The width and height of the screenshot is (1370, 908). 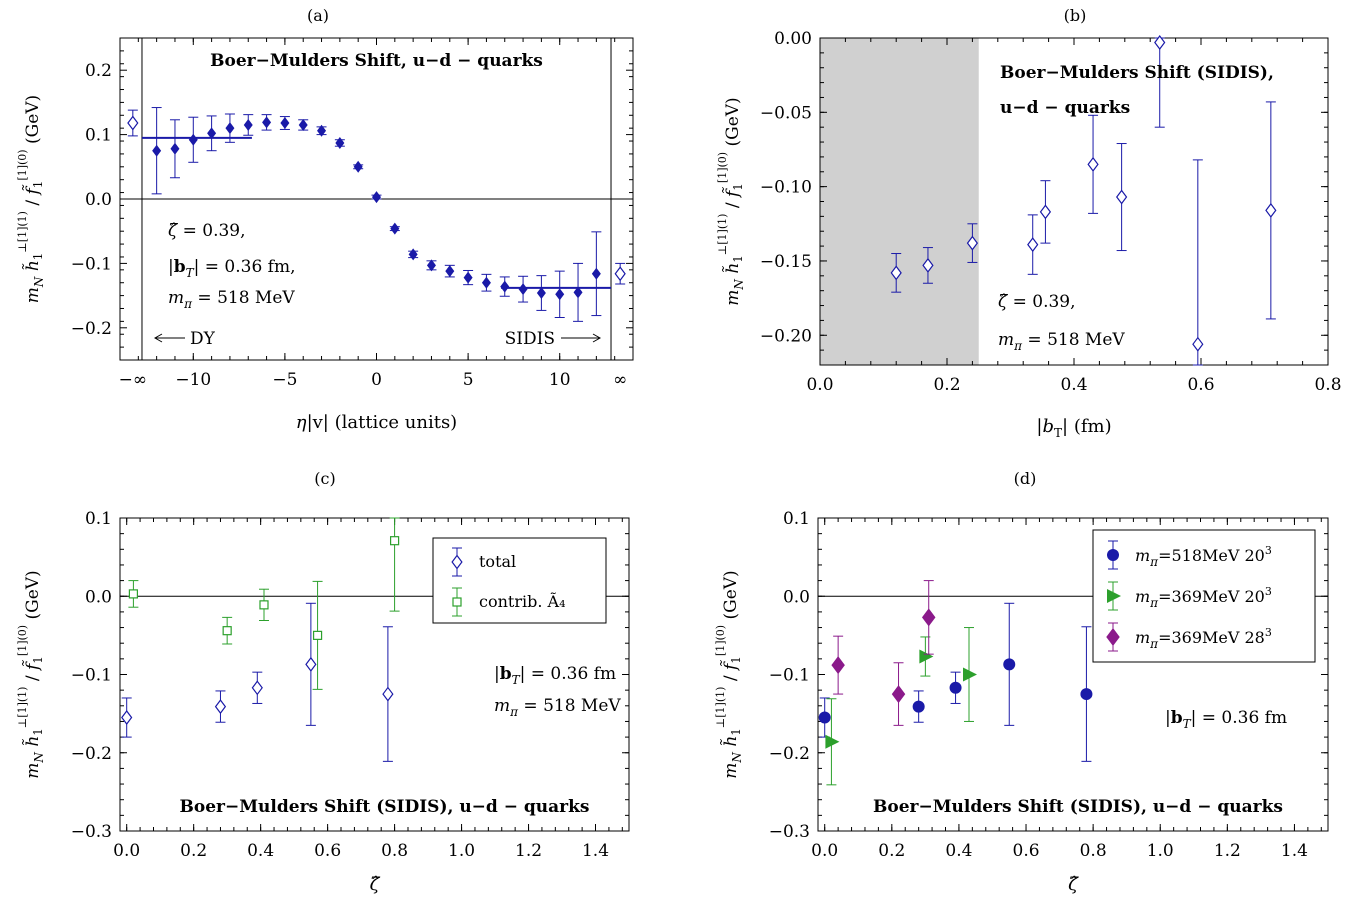 What do you see at coordinates (375, 884) in the screenshot?
I see `x-axis-label: ζ̂` at bounding box center [375, 884].